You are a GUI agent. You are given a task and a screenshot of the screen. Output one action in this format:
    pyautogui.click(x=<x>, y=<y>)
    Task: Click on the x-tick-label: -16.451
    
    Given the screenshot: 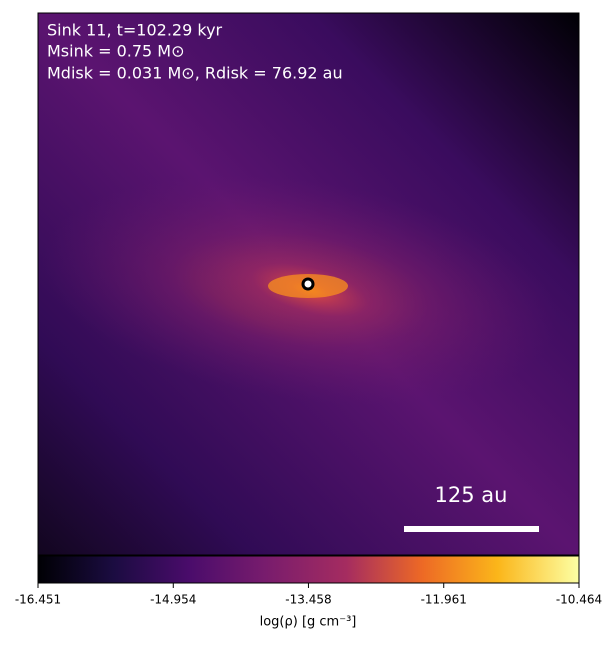 What is the action you would take?
    pyautogui.click(x=38, y=600)
    